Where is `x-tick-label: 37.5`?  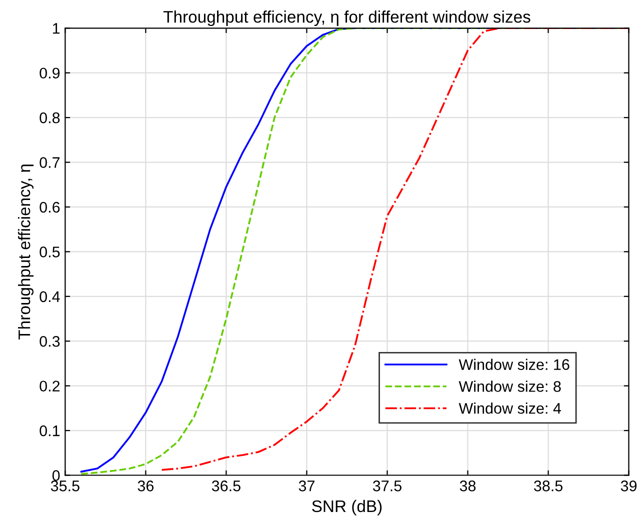 x-tick-label: 37.5 is located at coordinates (387, 486).